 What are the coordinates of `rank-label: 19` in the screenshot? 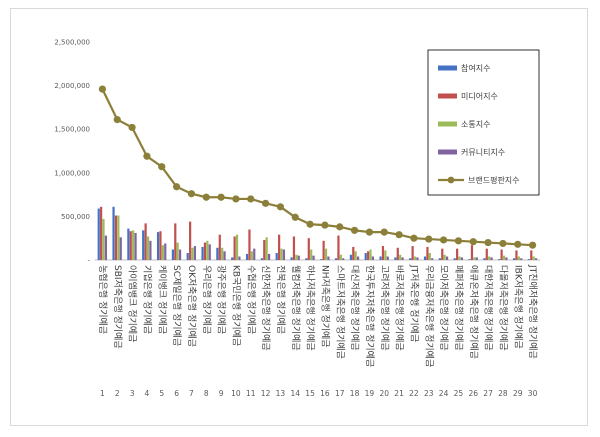 It's located at (370, 393).